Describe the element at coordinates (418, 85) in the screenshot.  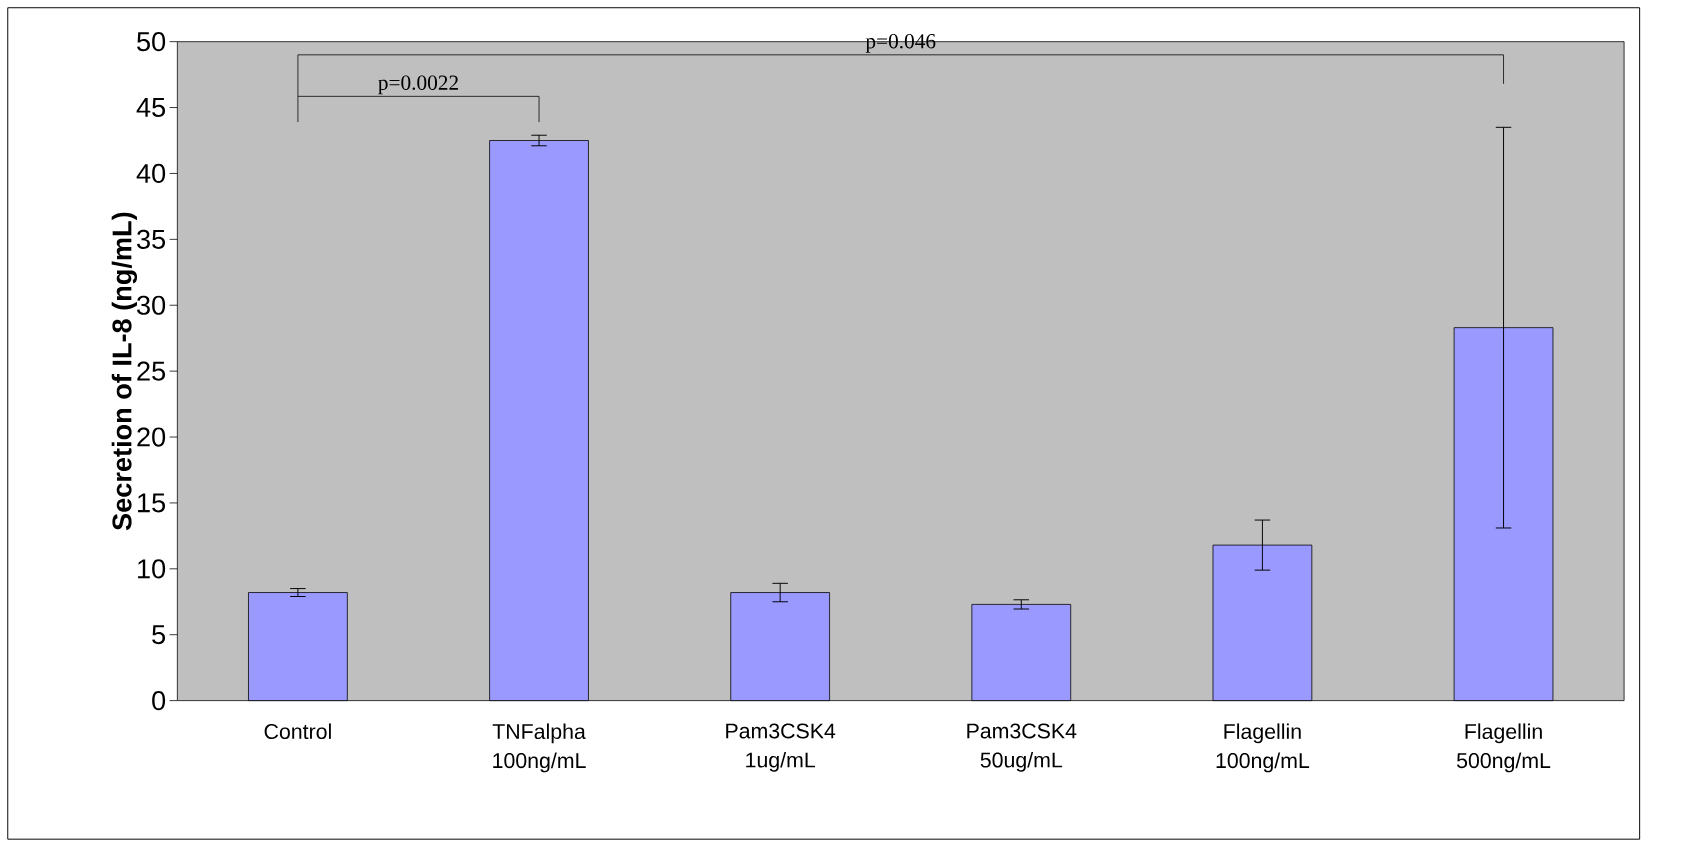
I see `annotation: p=0.0022` at that location.